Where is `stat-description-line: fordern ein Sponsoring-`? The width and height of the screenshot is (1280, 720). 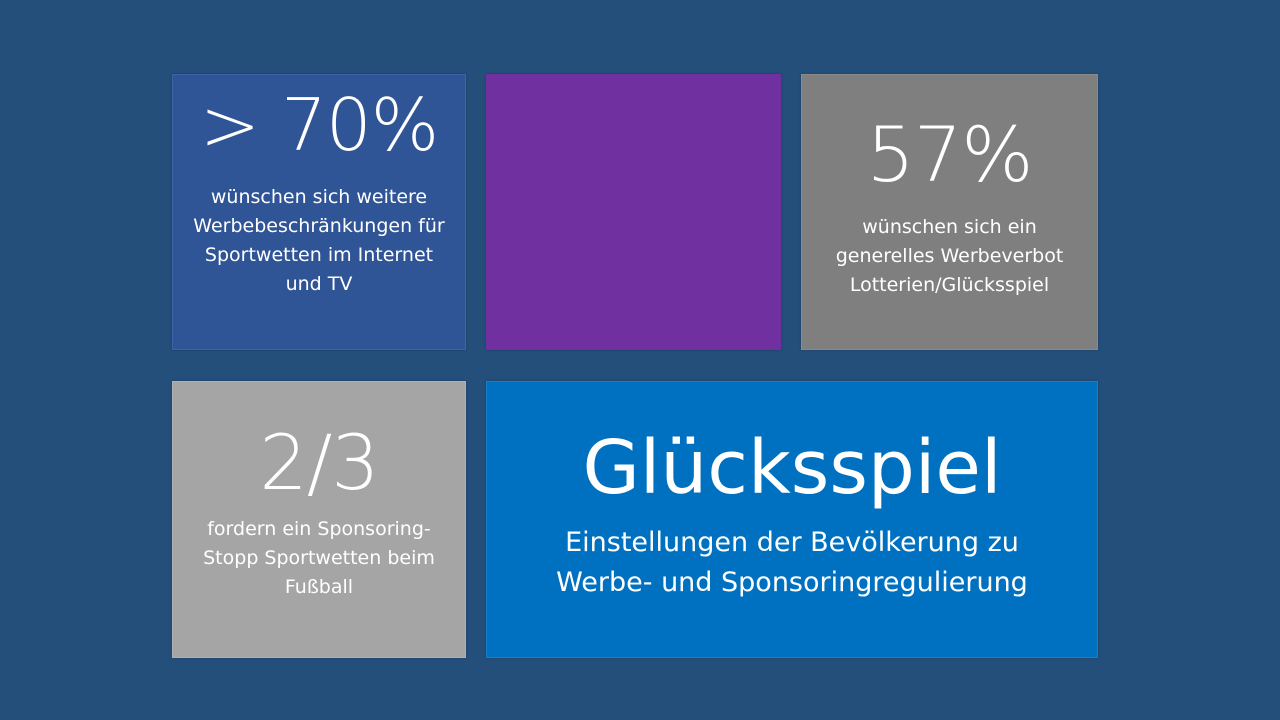 stat-description-line: fordern ein Sponsoring- is located at coordinates (319, 529).